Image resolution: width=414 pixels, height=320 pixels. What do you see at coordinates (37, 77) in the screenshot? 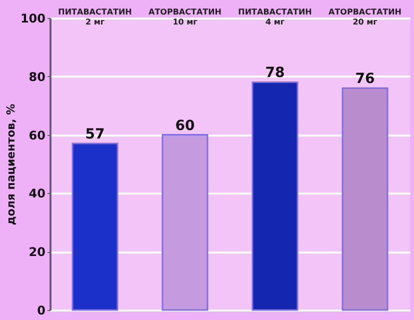
I see `y-tick-label: 80` at bounding box center [37, 77].